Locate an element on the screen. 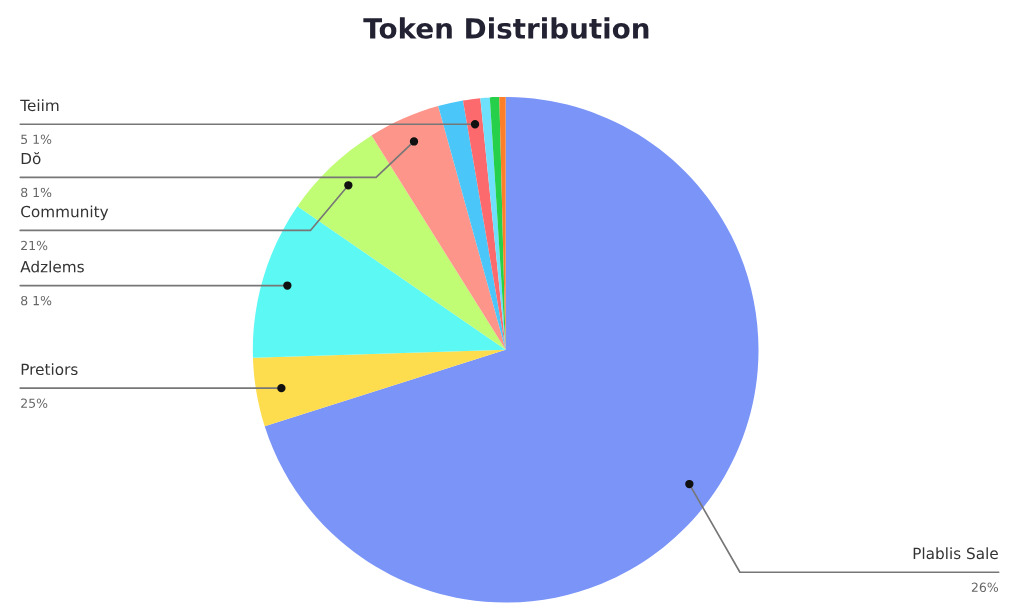 Image resolution: width=1024 pixels, height=616 pixels. chart-title: Token Distribution is located at coordinates (506, 28).